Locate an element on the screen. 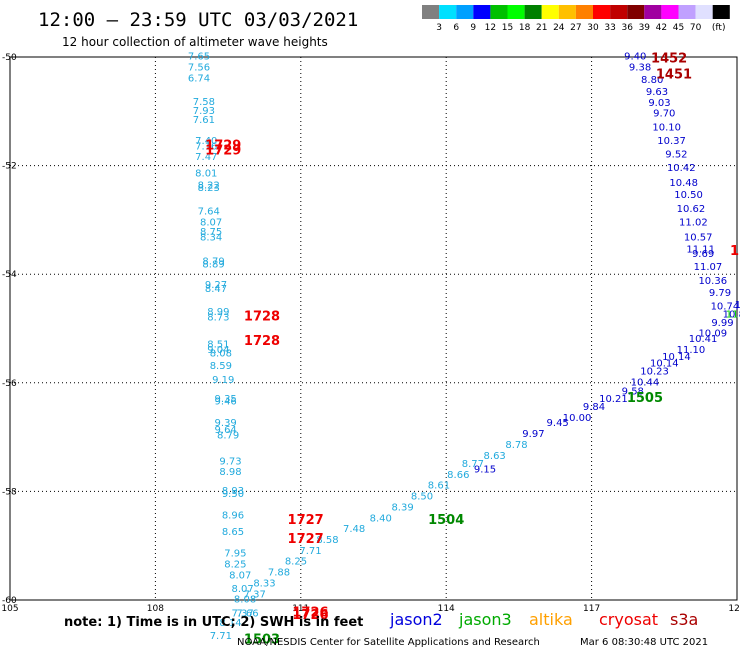 The height and width of the screenshot is (650, 740). swh-value: 6.74 is located at coordinates (199, 78).